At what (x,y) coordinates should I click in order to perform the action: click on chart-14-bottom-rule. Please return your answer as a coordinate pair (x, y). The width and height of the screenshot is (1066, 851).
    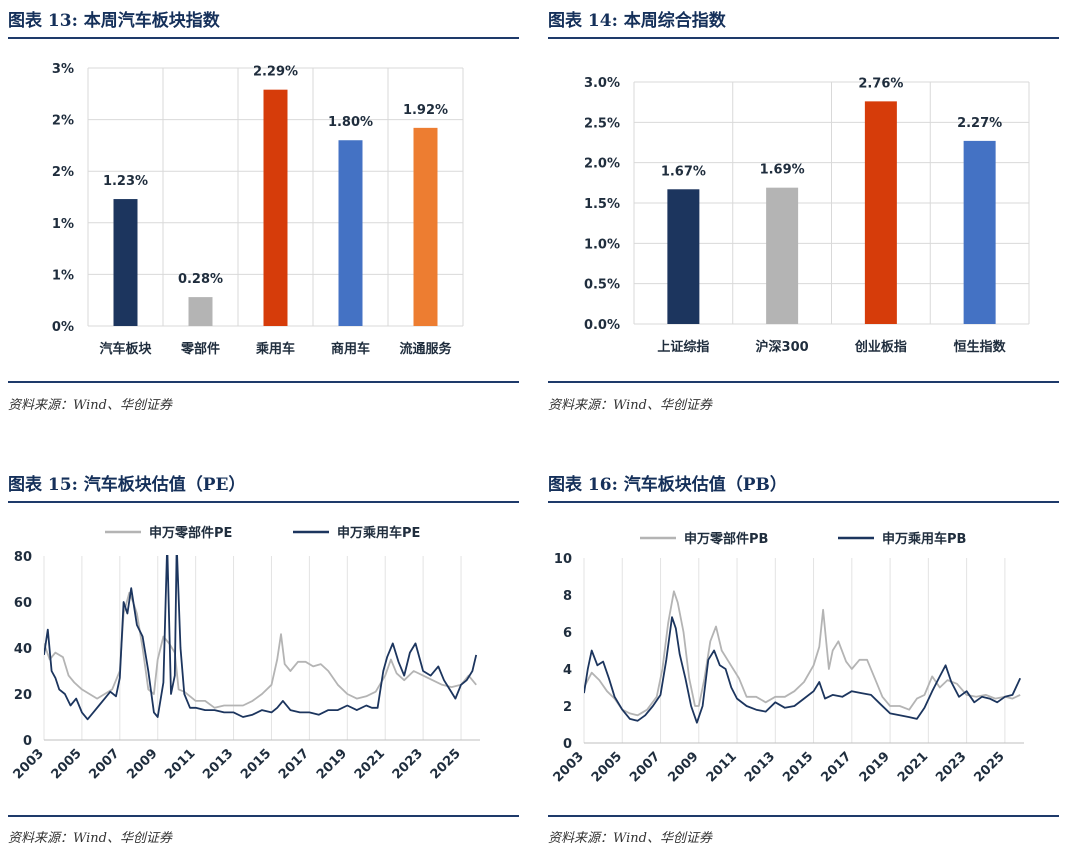
    Looking at the image, I should click on (803, 382).